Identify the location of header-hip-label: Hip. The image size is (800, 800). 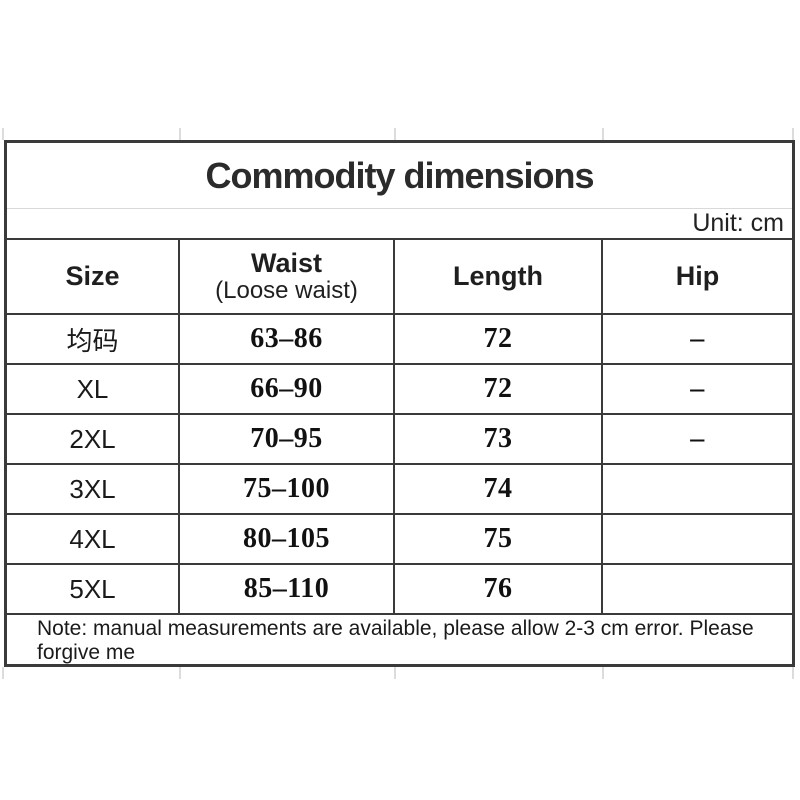
(697, 276).